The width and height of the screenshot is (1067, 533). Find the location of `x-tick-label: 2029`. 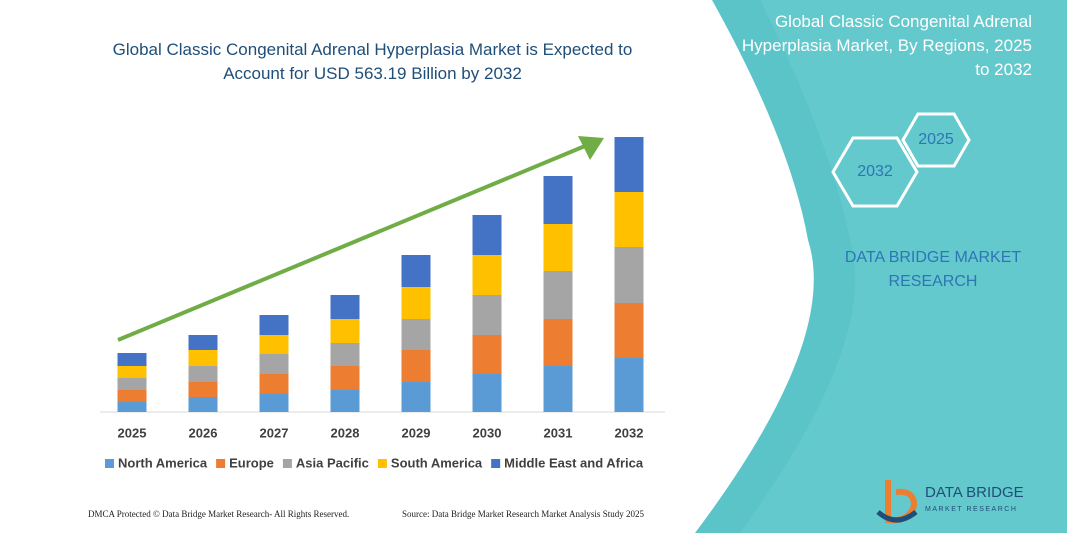

x-tick-label: 2029 is located at coordinates (416, 432).